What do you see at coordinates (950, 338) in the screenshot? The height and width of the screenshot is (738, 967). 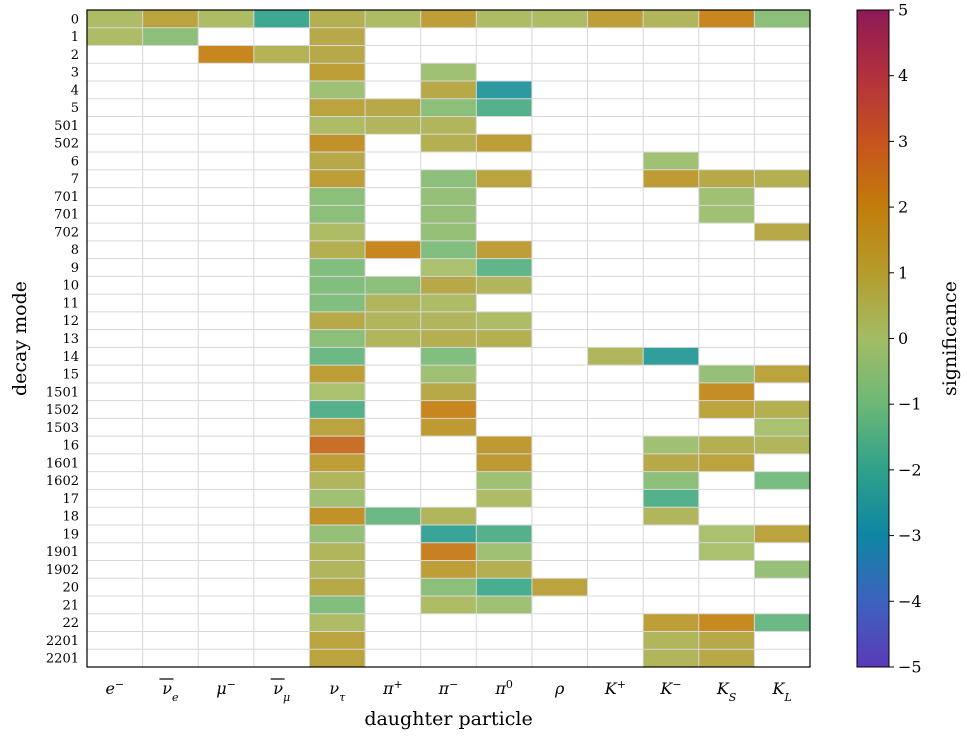 I see `colorbar-label: significance` at bounding box center [950, 338].